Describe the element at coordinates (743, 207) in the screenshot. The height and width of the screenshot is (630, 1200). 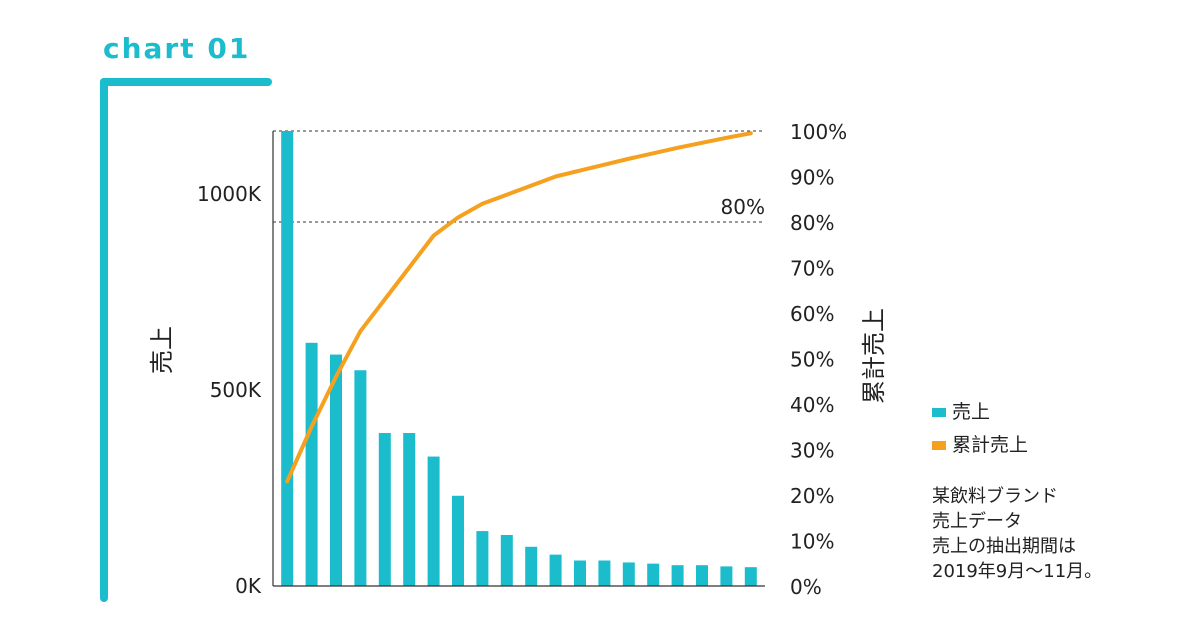
I see `reference-line-label: 80%` at that location.